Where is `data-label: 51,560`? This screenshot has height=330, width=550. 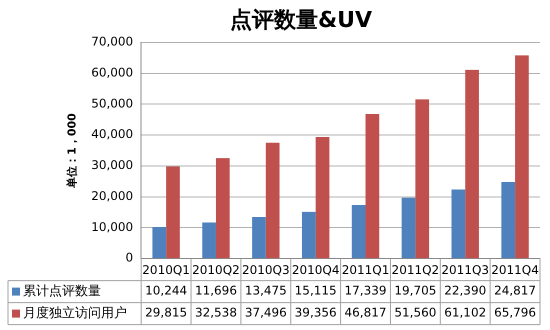 data-label: 51,560 is located at coordinates (415, 313).